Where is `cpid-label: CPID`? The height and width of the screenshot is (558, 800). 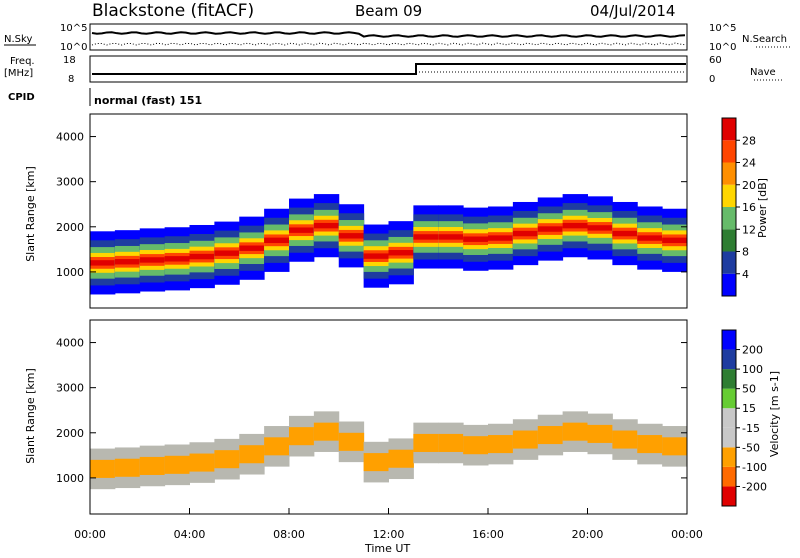
cpid-label: CPID is located at coordinates (21, 97).